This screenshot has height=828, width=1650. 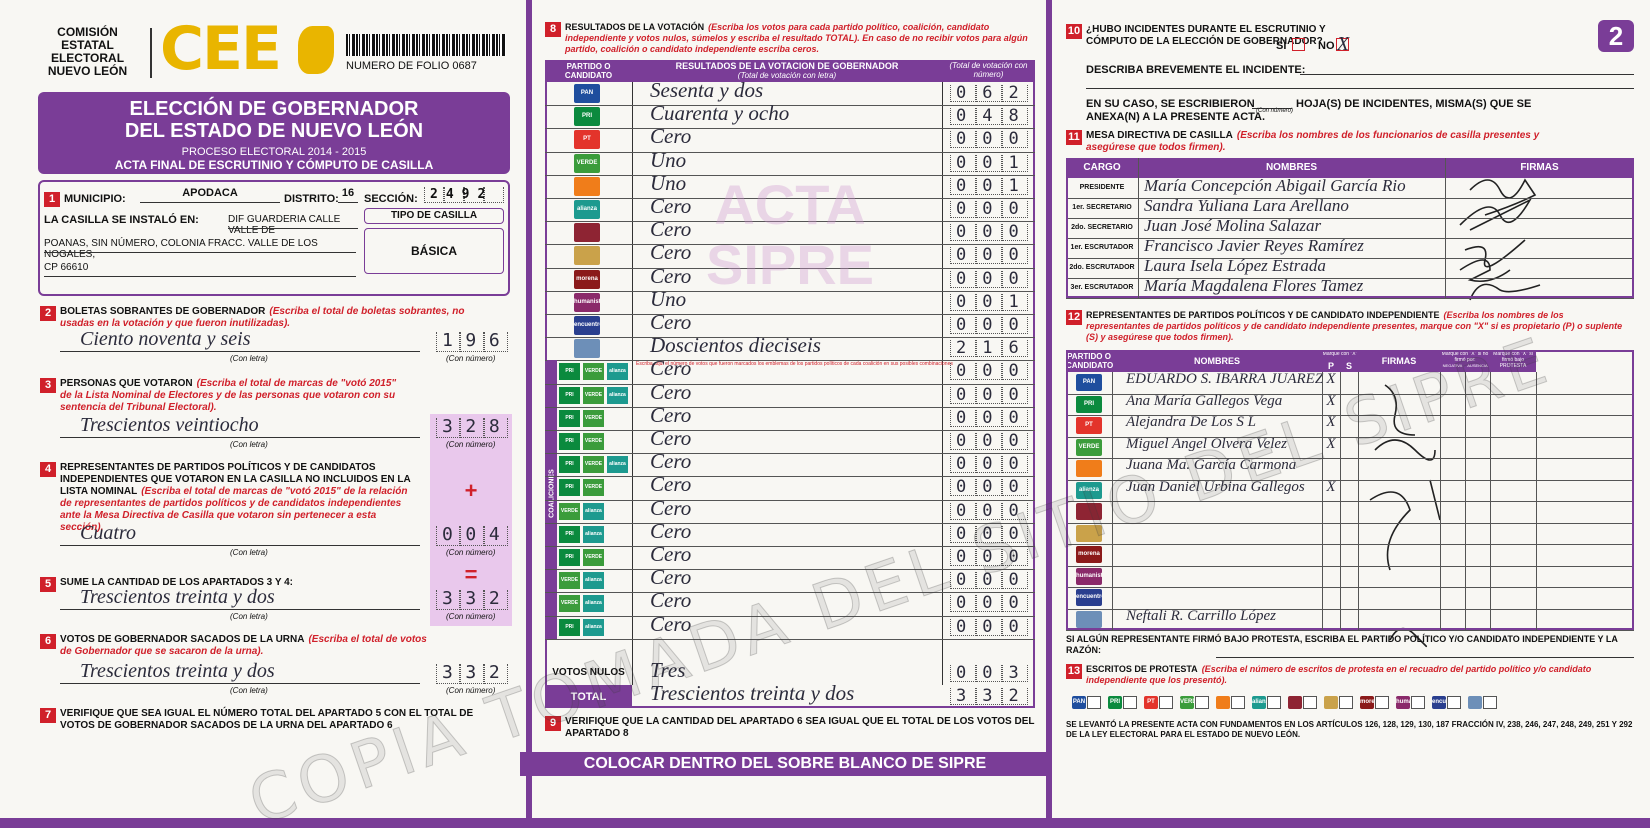 What do you see at coordinates (477, 426) in the screenshot?
I see `handwritten-number: 328` at bounding box center [477, 426].